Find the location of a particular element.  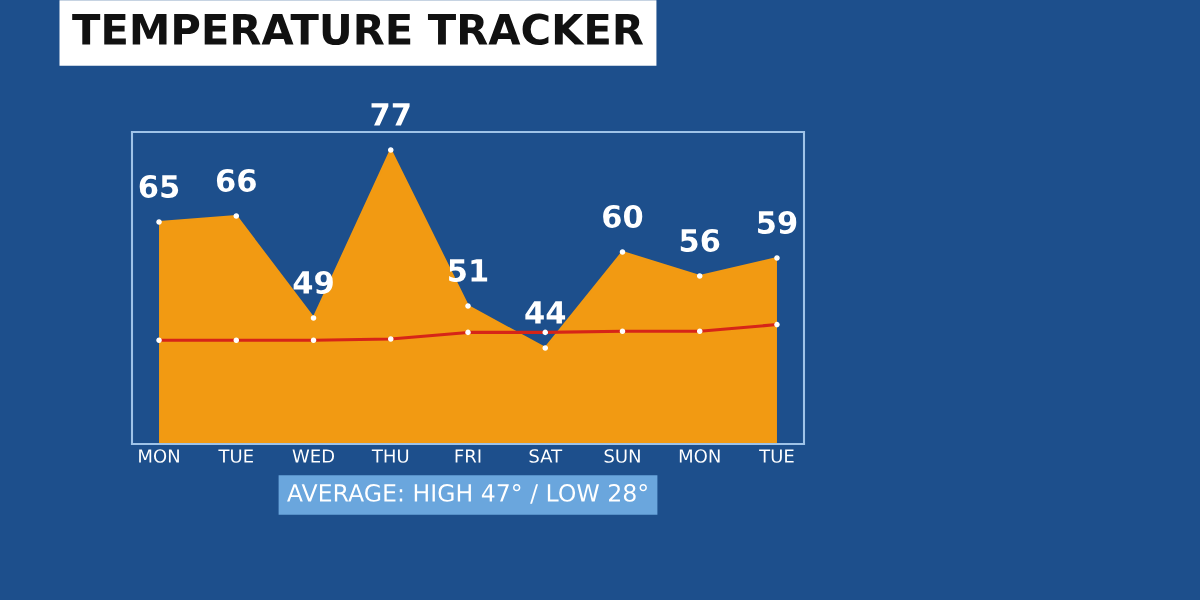

data-label: 56 is located at coordinates (700, 240).